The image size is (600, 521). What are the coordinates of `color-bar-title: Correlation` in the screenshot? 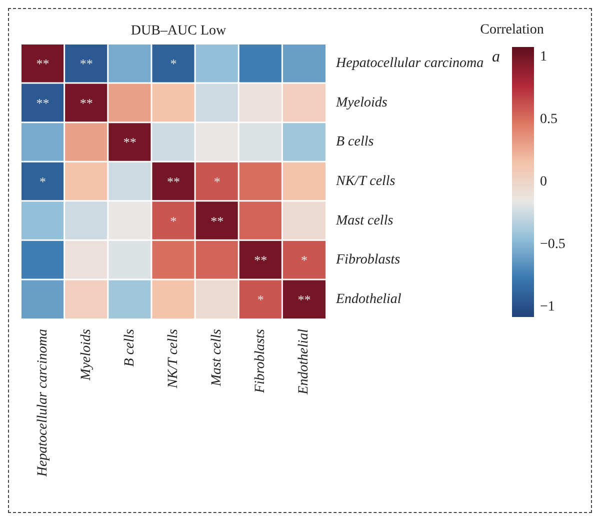 It's located at (512, 30).